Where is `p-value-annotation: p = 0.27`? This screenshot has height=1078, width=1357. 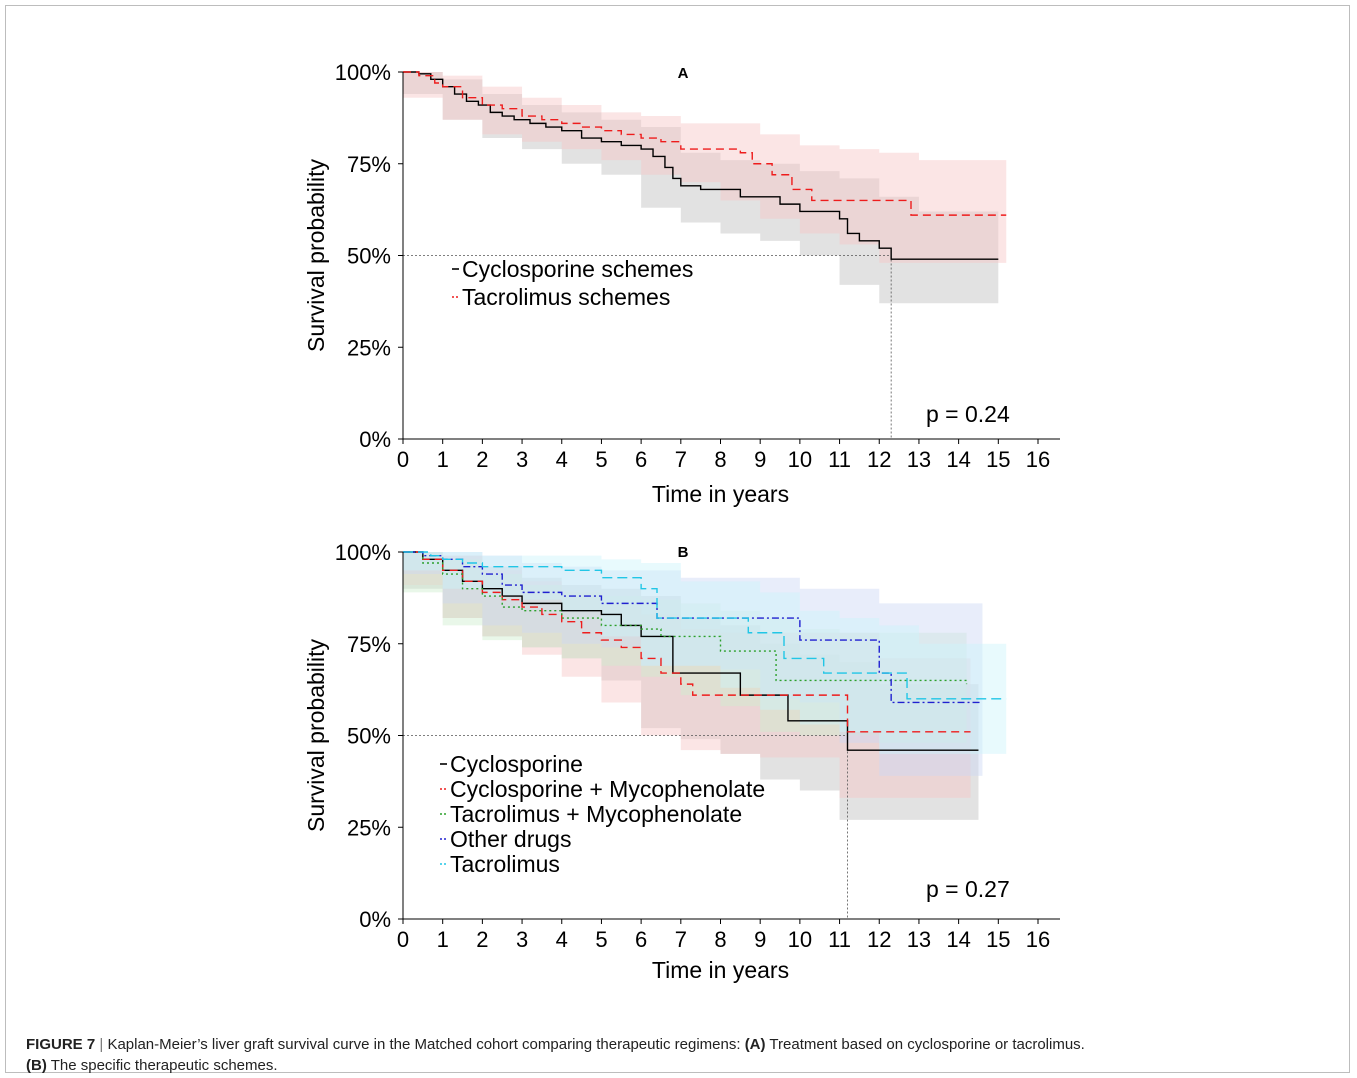
p-value-annotation: p = 0.27 is located at coordinates (968, 889).